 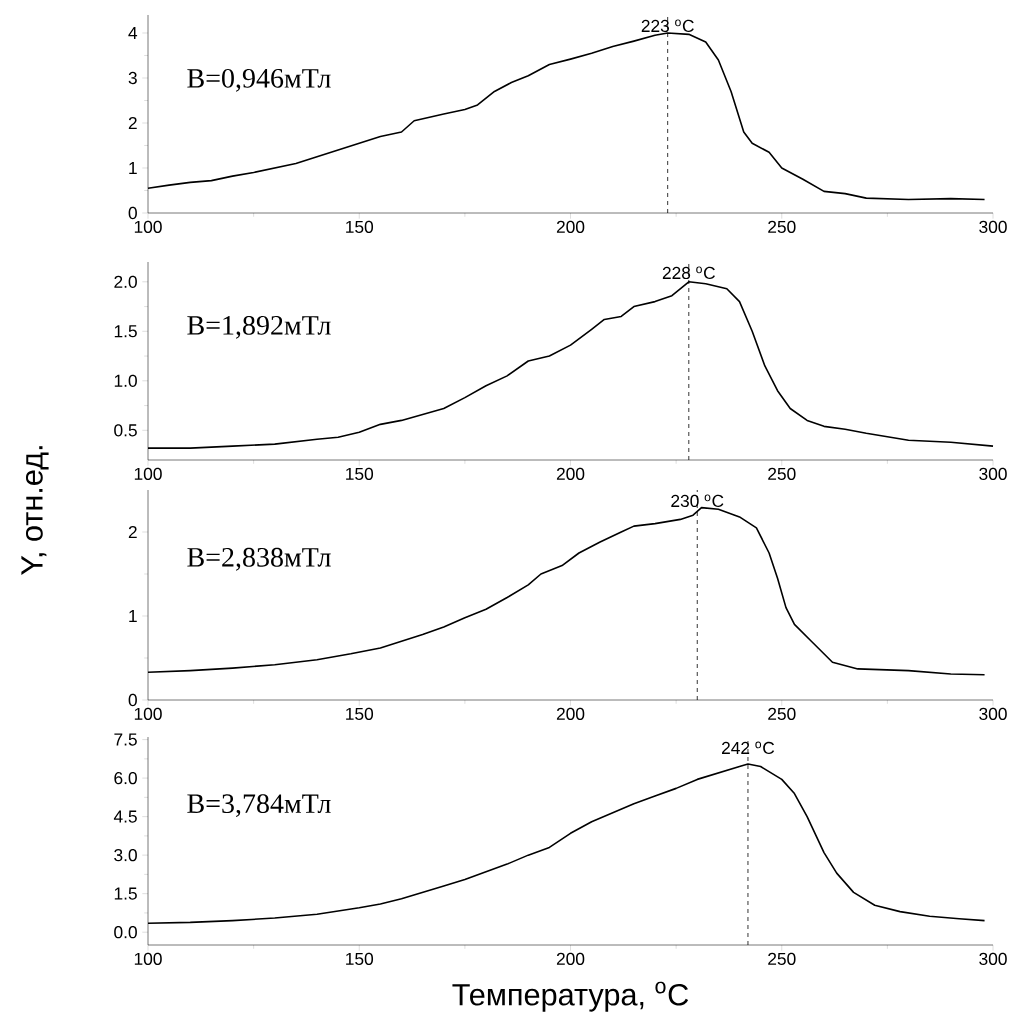 I want to click on ref-line-label: 242 $^{o}$C, so click(x=748, y=748).